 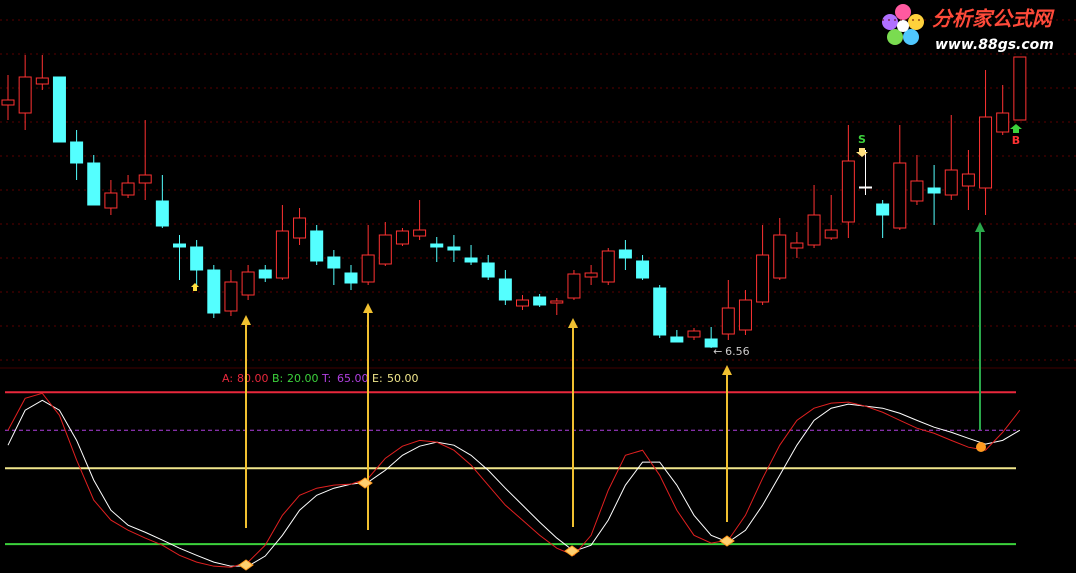 What do you see at coordinates (993, 19) in the screenshot?
I see `logo-title: 分析家公式网` at bounding box center [993, 19].